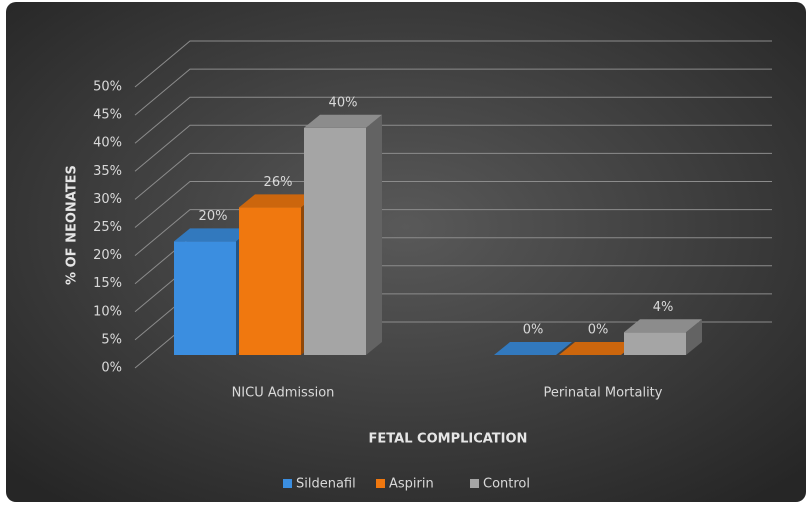 This screenshot has height=505, width=812. What do you see at coordinates (107, 115) in the screenshot?
I see `y-tick-label: 45%` at bounding box center [107, 115].